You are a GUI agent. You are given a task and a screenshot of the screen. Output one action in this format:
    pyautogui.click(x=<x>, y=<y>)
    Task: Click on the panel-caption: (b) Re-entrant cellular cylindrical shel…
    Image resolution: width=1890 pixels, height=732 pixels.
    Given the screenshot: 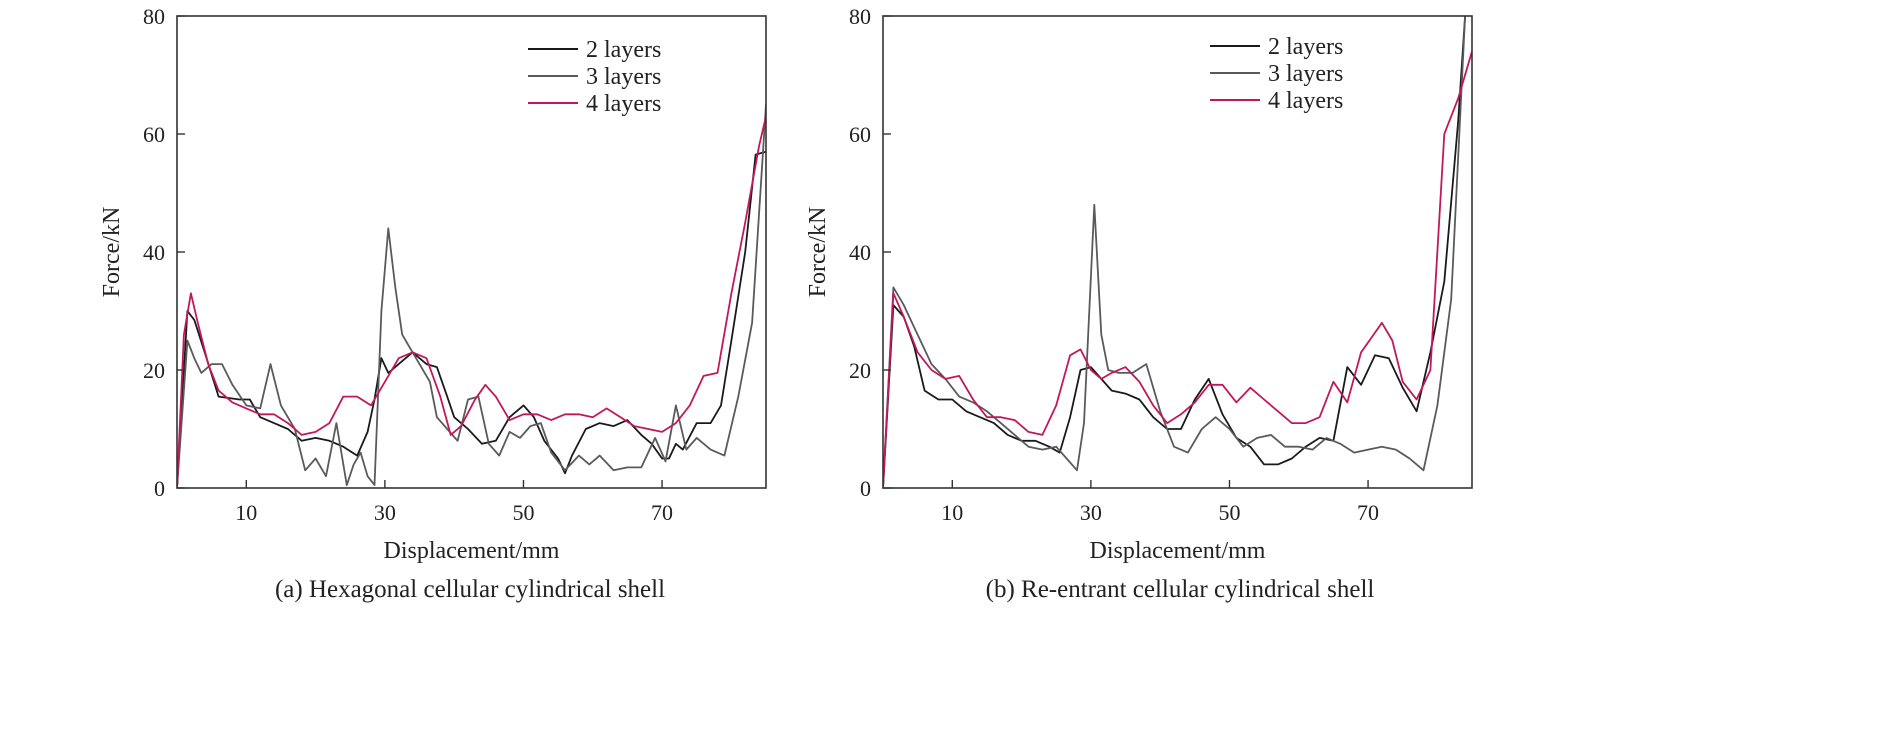 What is the action you would take?
    pyautogui.click(x=1180, y=589)
    